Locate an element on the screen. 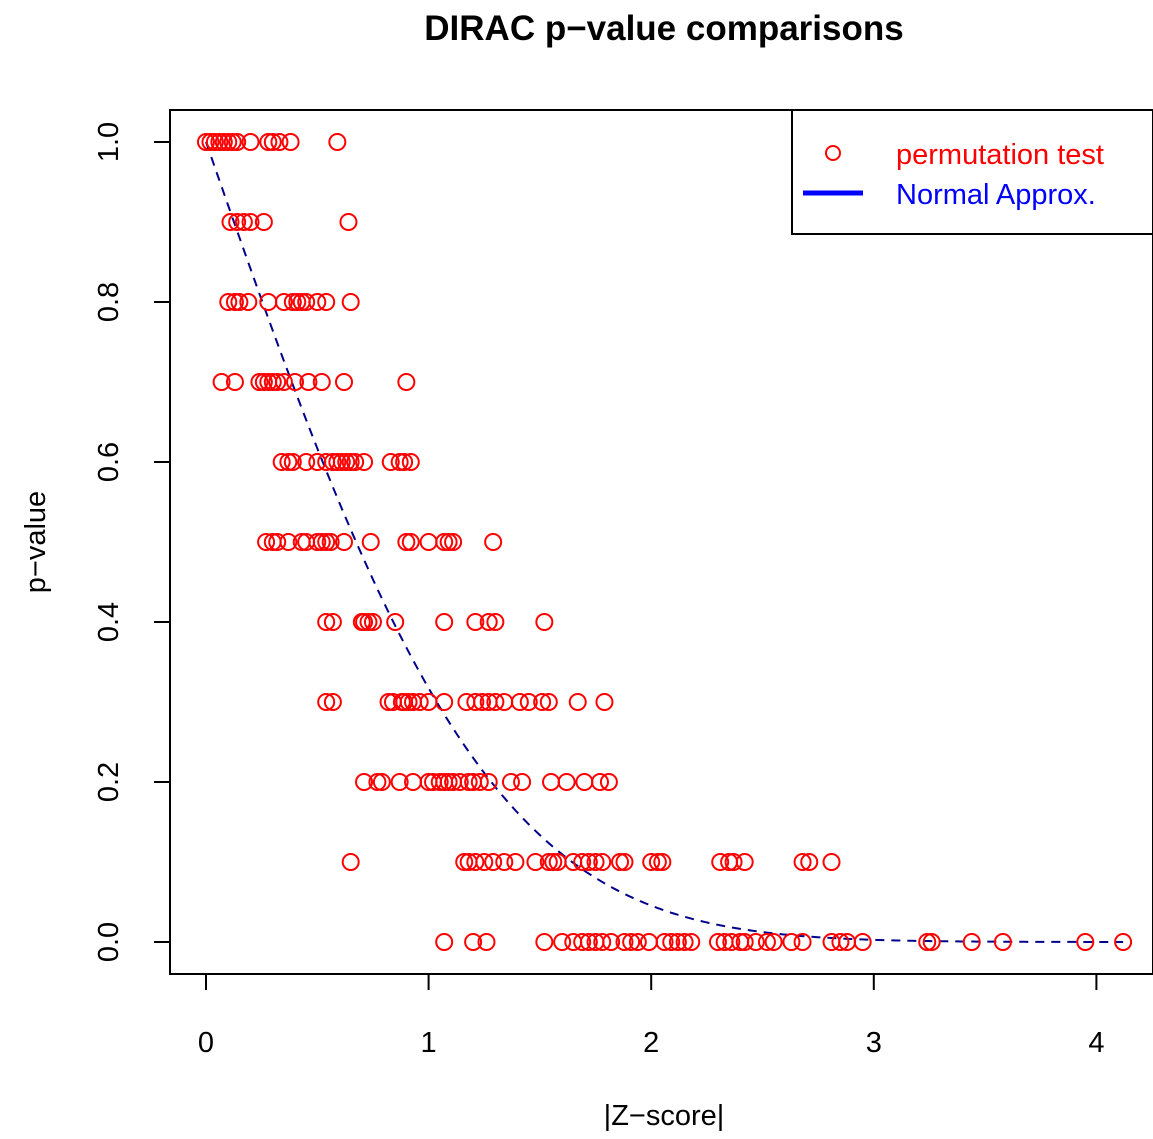 This screenshot has height=1139, width=1153. y-tick-label: 0.4 is located at coordinates (109, 622).